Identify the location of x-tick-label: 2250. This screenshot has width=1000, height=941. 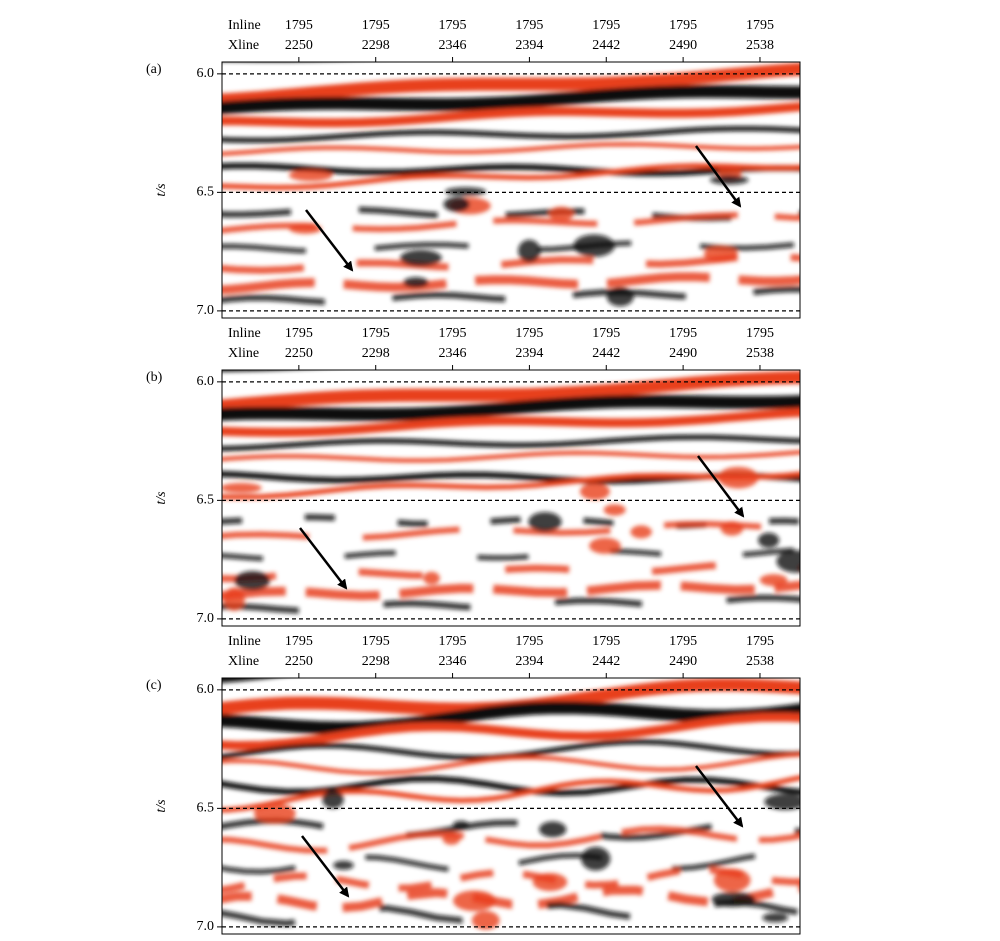
(299, 45).